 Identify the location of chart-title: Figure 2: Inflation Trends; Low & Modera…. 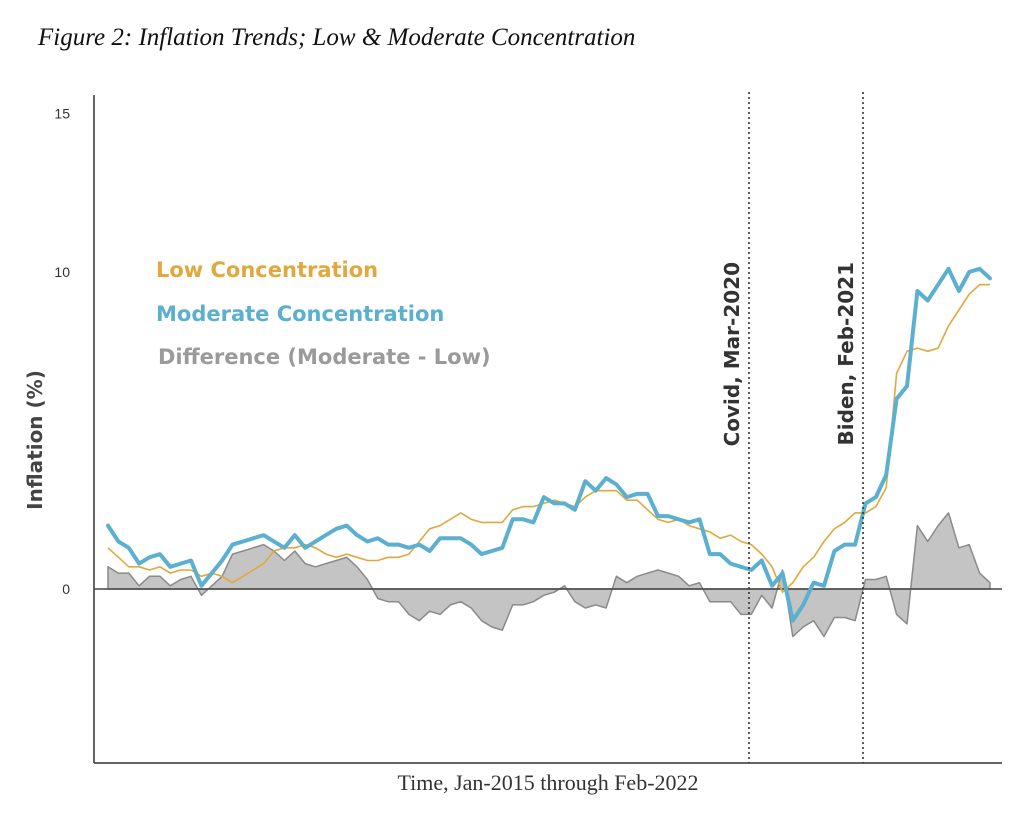
(337, 37).